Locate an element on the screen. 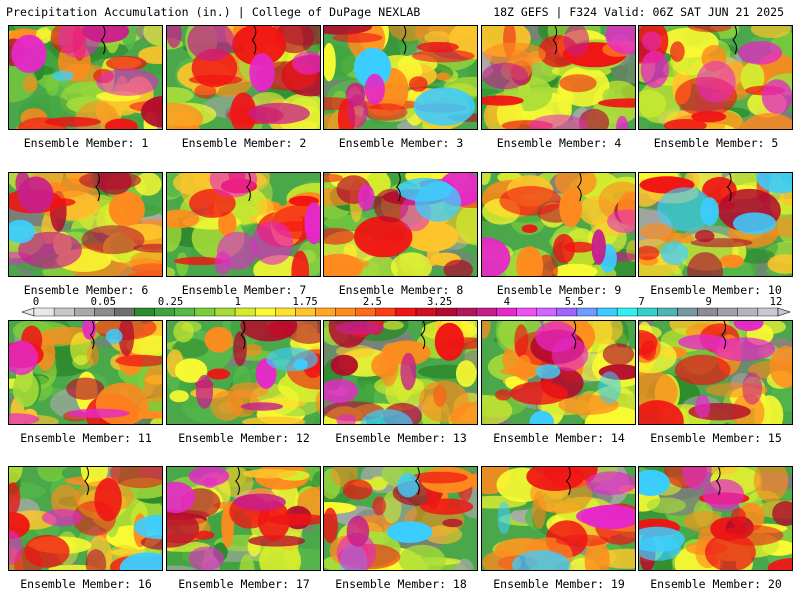  member-label: Ensemble Member: 4 is located at coordinates (559, 143).